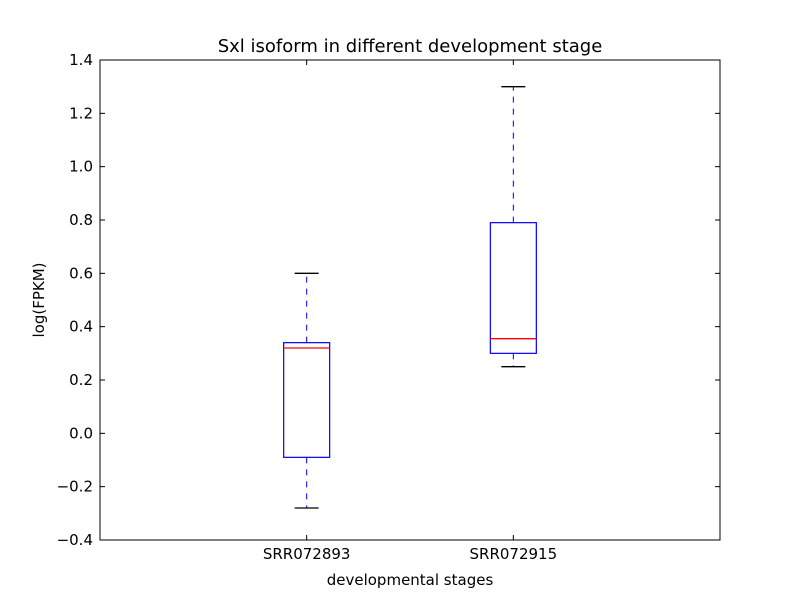 Image resolution: width=800 pixels, height=600 pixels. Describe the element at coordinates (81, 273) in the screenshot. I see `y-tick-label: 0.6` at that location.